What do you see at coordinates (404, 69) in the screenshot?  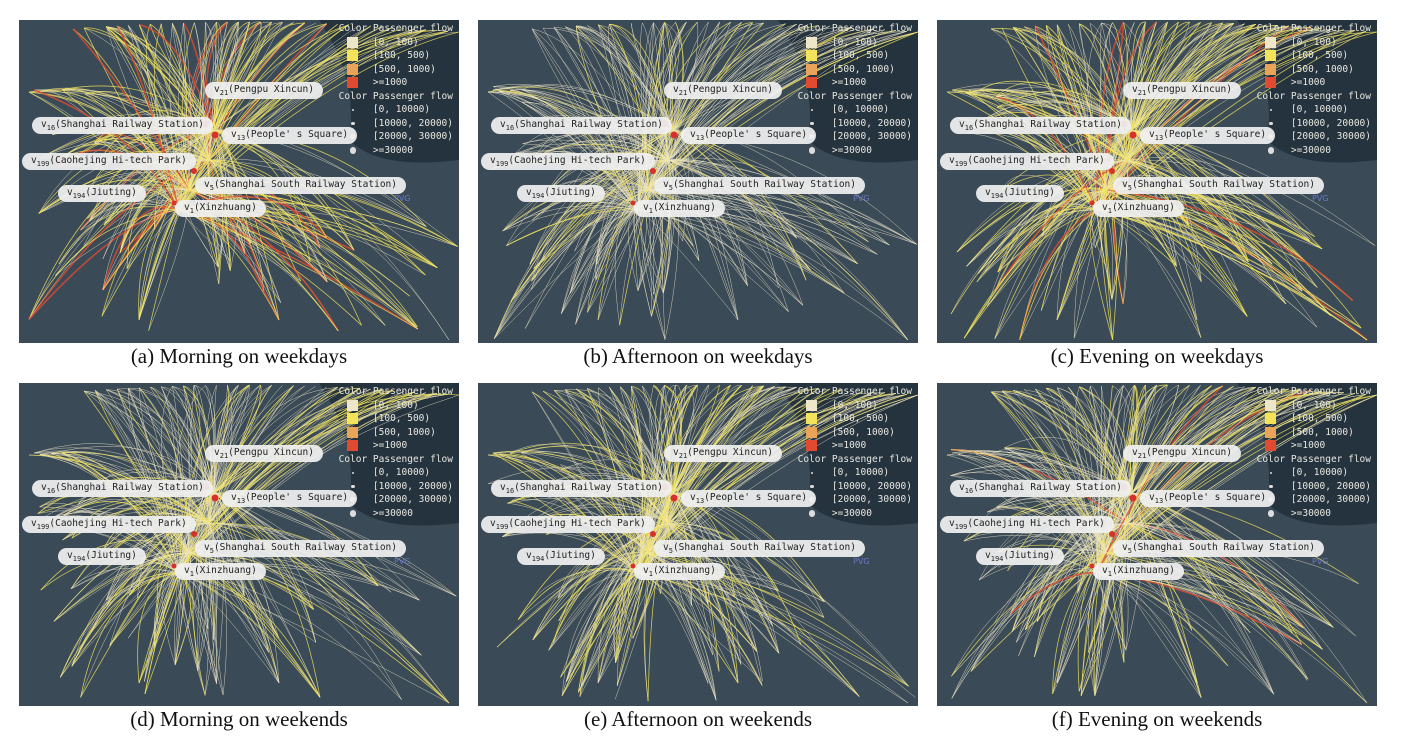 I see `edge-class-label: [500, 1000)` at bounding box center [404, 69].